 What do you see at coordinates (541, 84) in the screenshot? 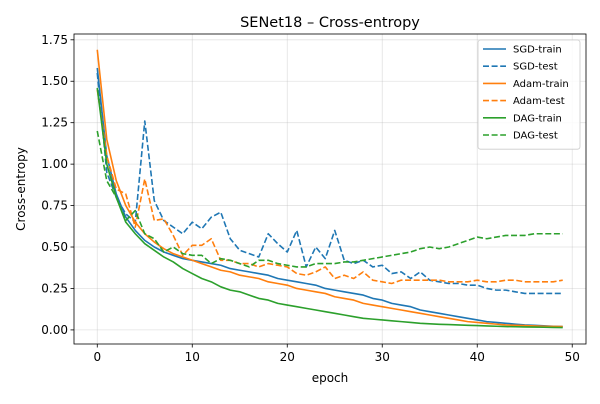
I see `legend-label: Adam-train` at bounding box center [541, 84].